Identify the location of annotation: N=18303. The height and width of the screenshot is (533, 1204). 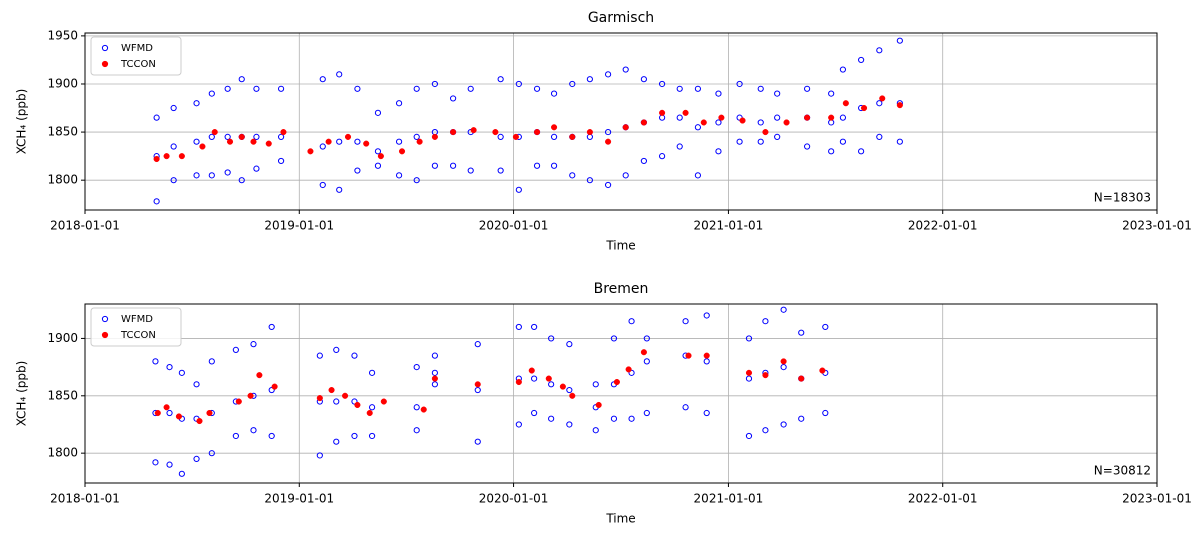
(1122, 198).